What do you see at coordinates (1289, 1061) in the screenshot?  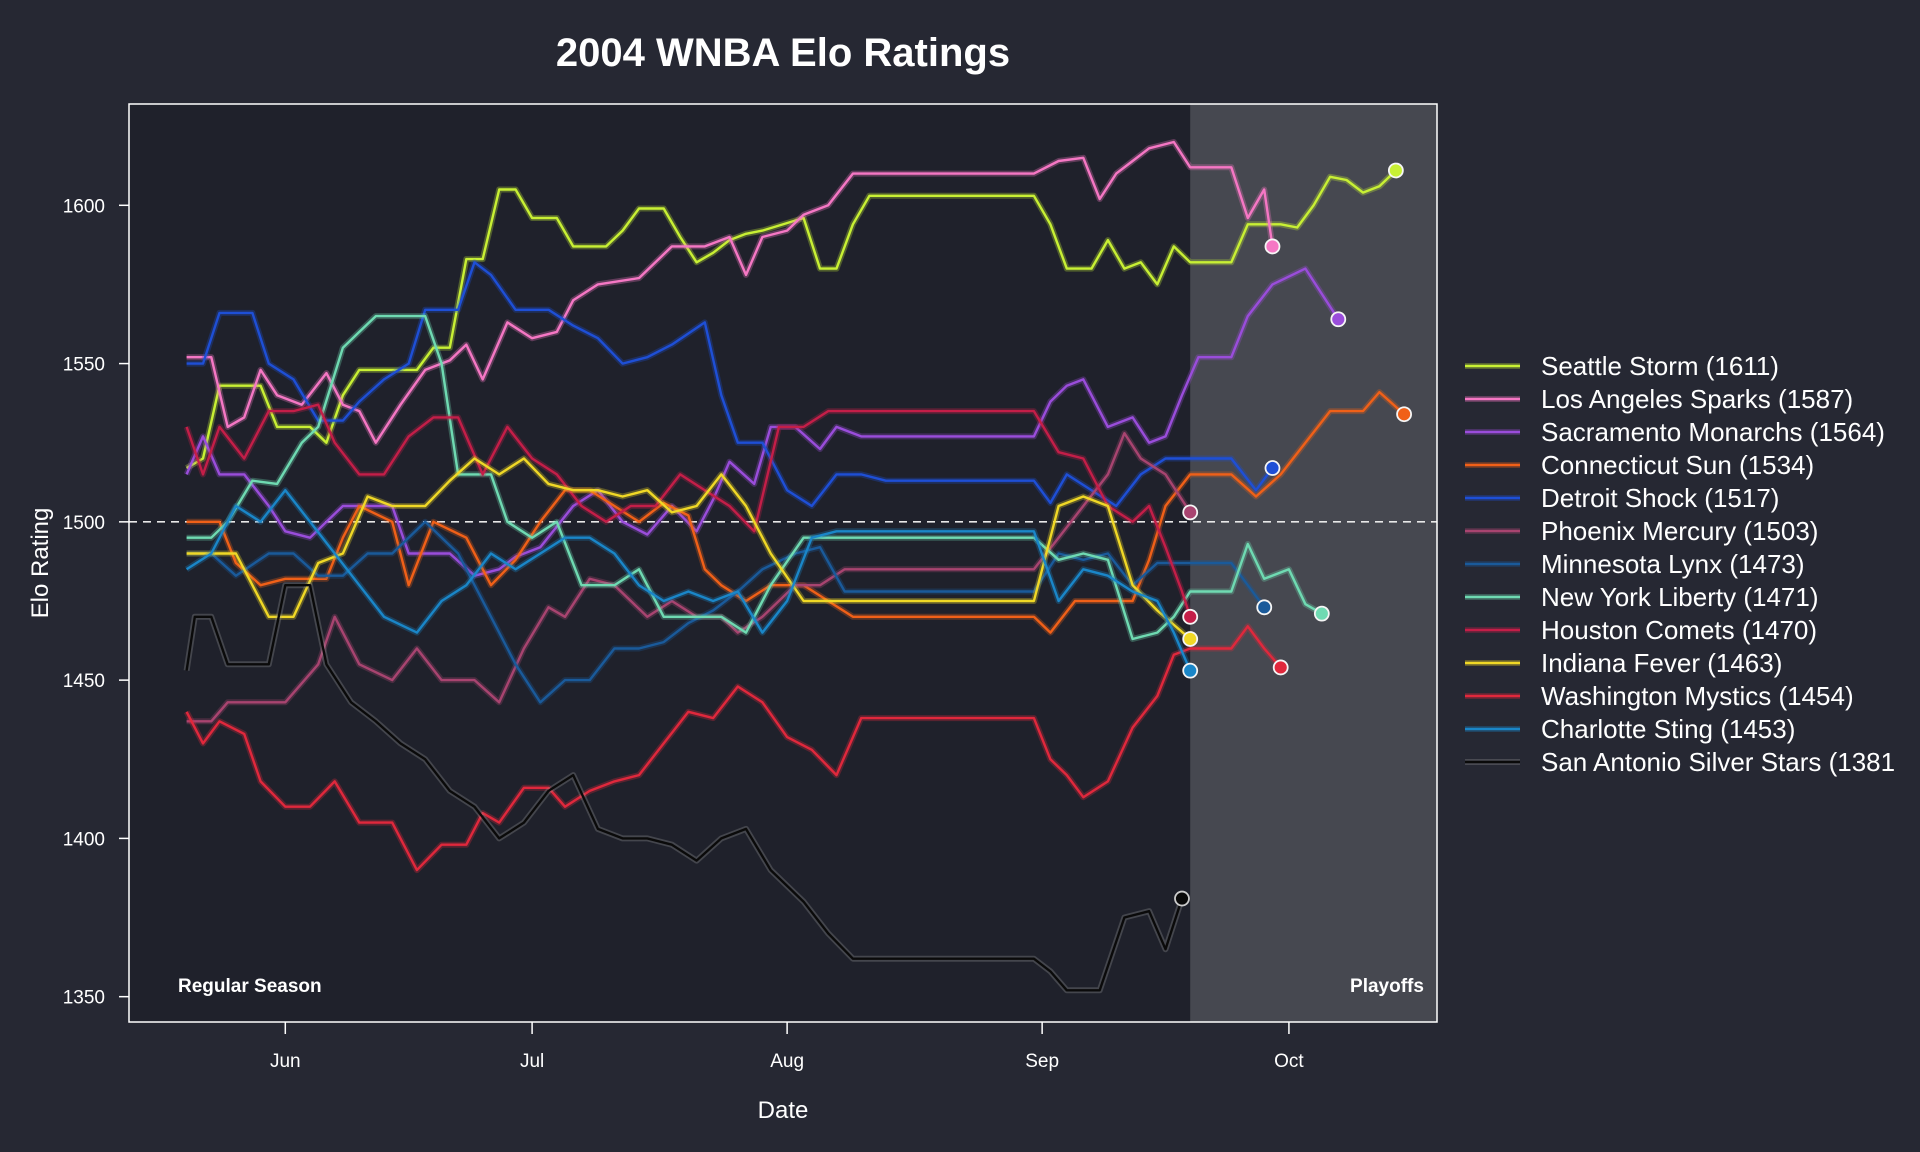 I see `x-tick-label-oct: Oct` at bounding box center [1289, 1061].